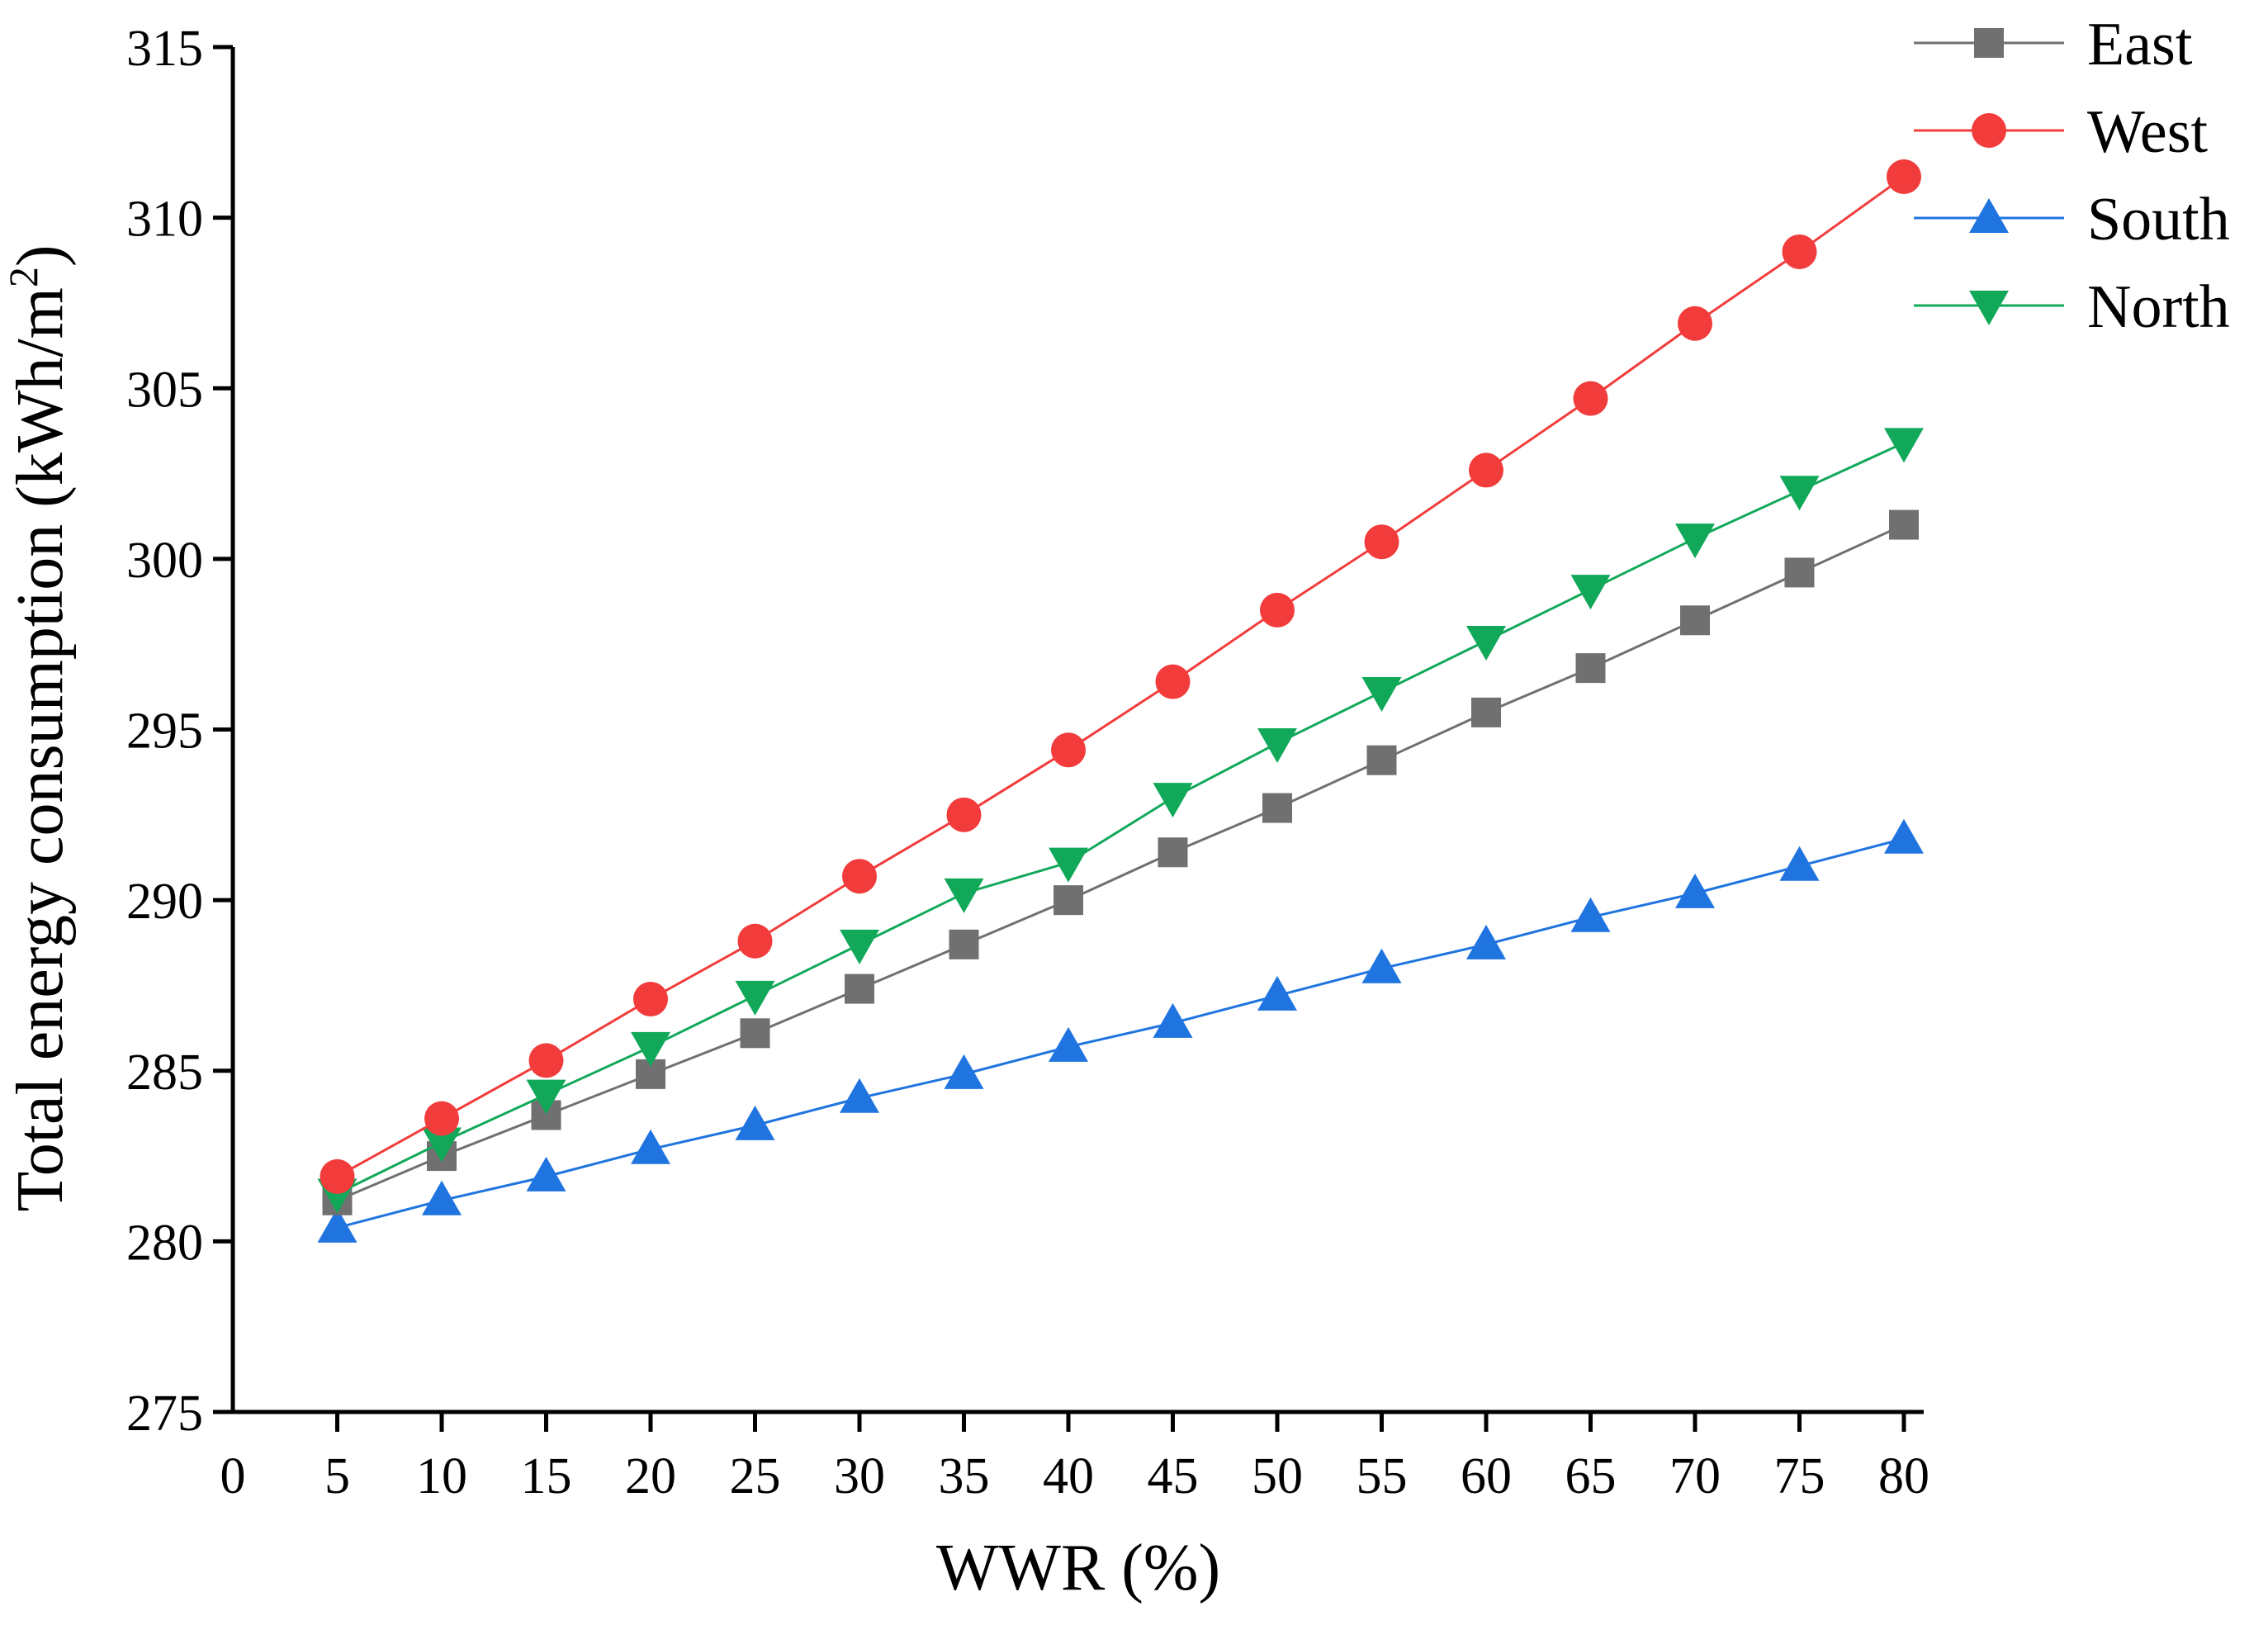 The width and height of the screenshot is (2268, 1625). What do you see at coordinates (2072, 220) in the screenshot?
I see `legend-item-south: South` at bounding box center [2072, 220].